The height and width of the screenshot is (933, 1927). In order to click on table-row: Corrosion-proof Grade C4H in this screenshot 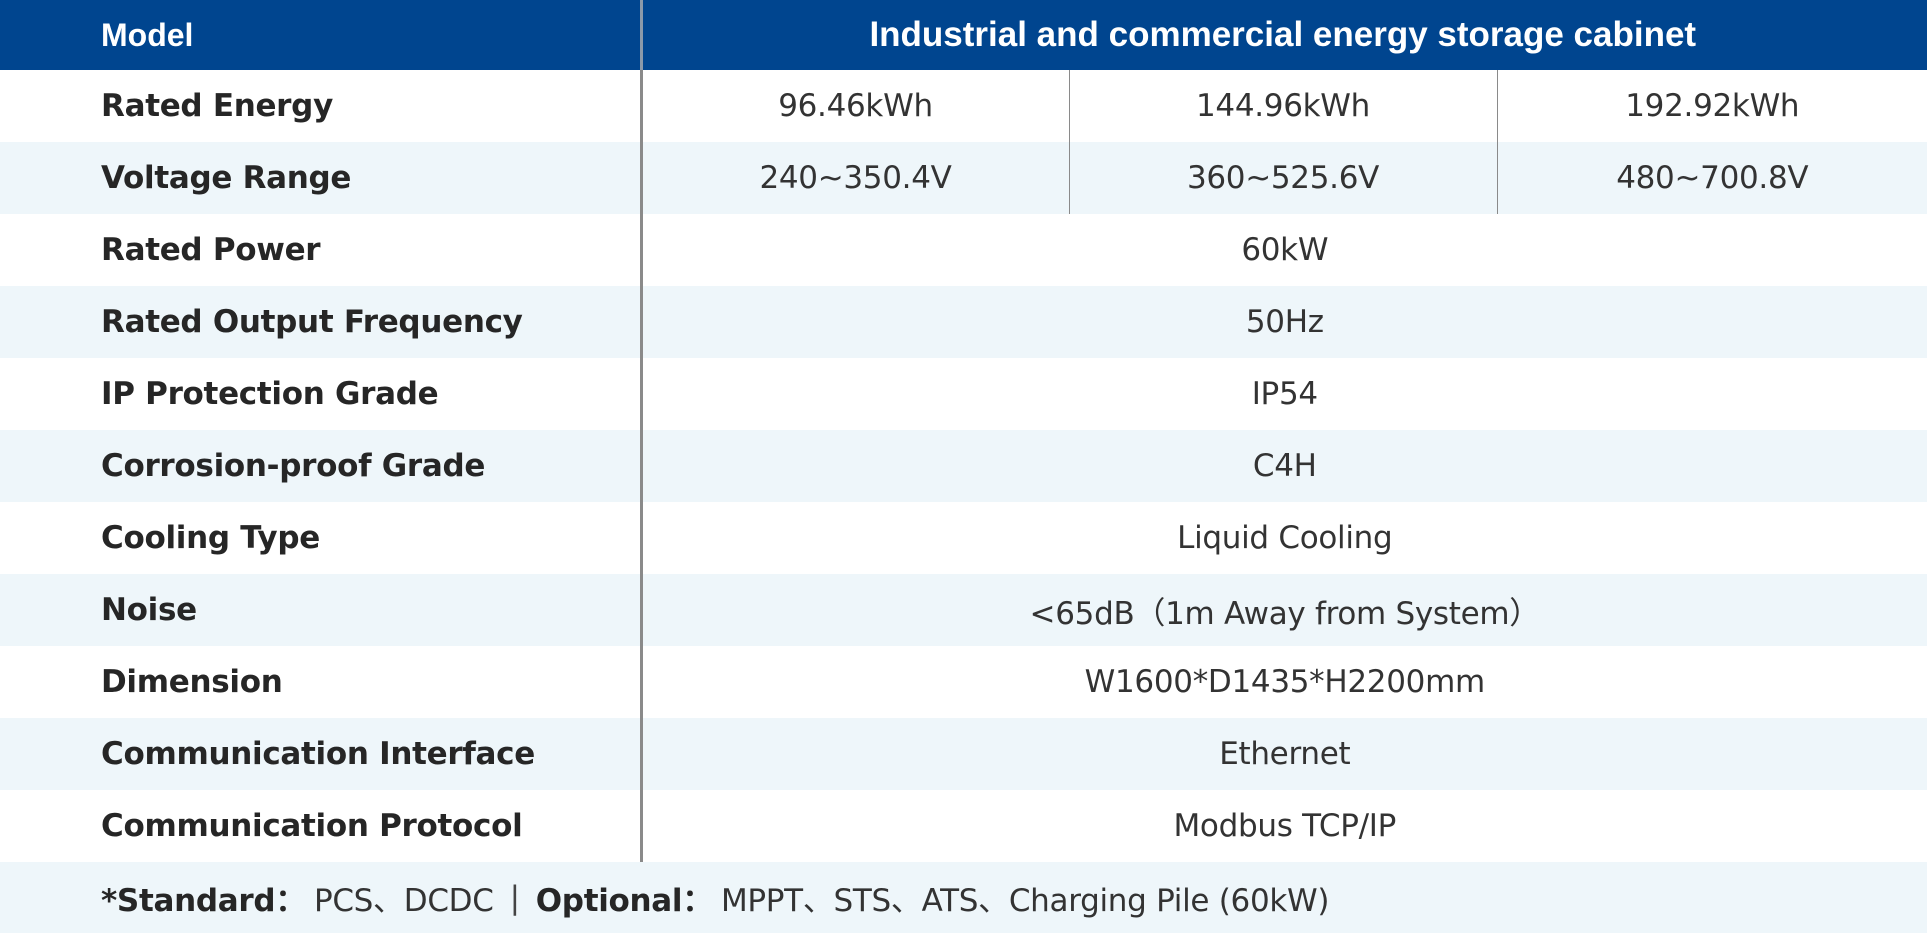, I will do `click(963, 466)`.